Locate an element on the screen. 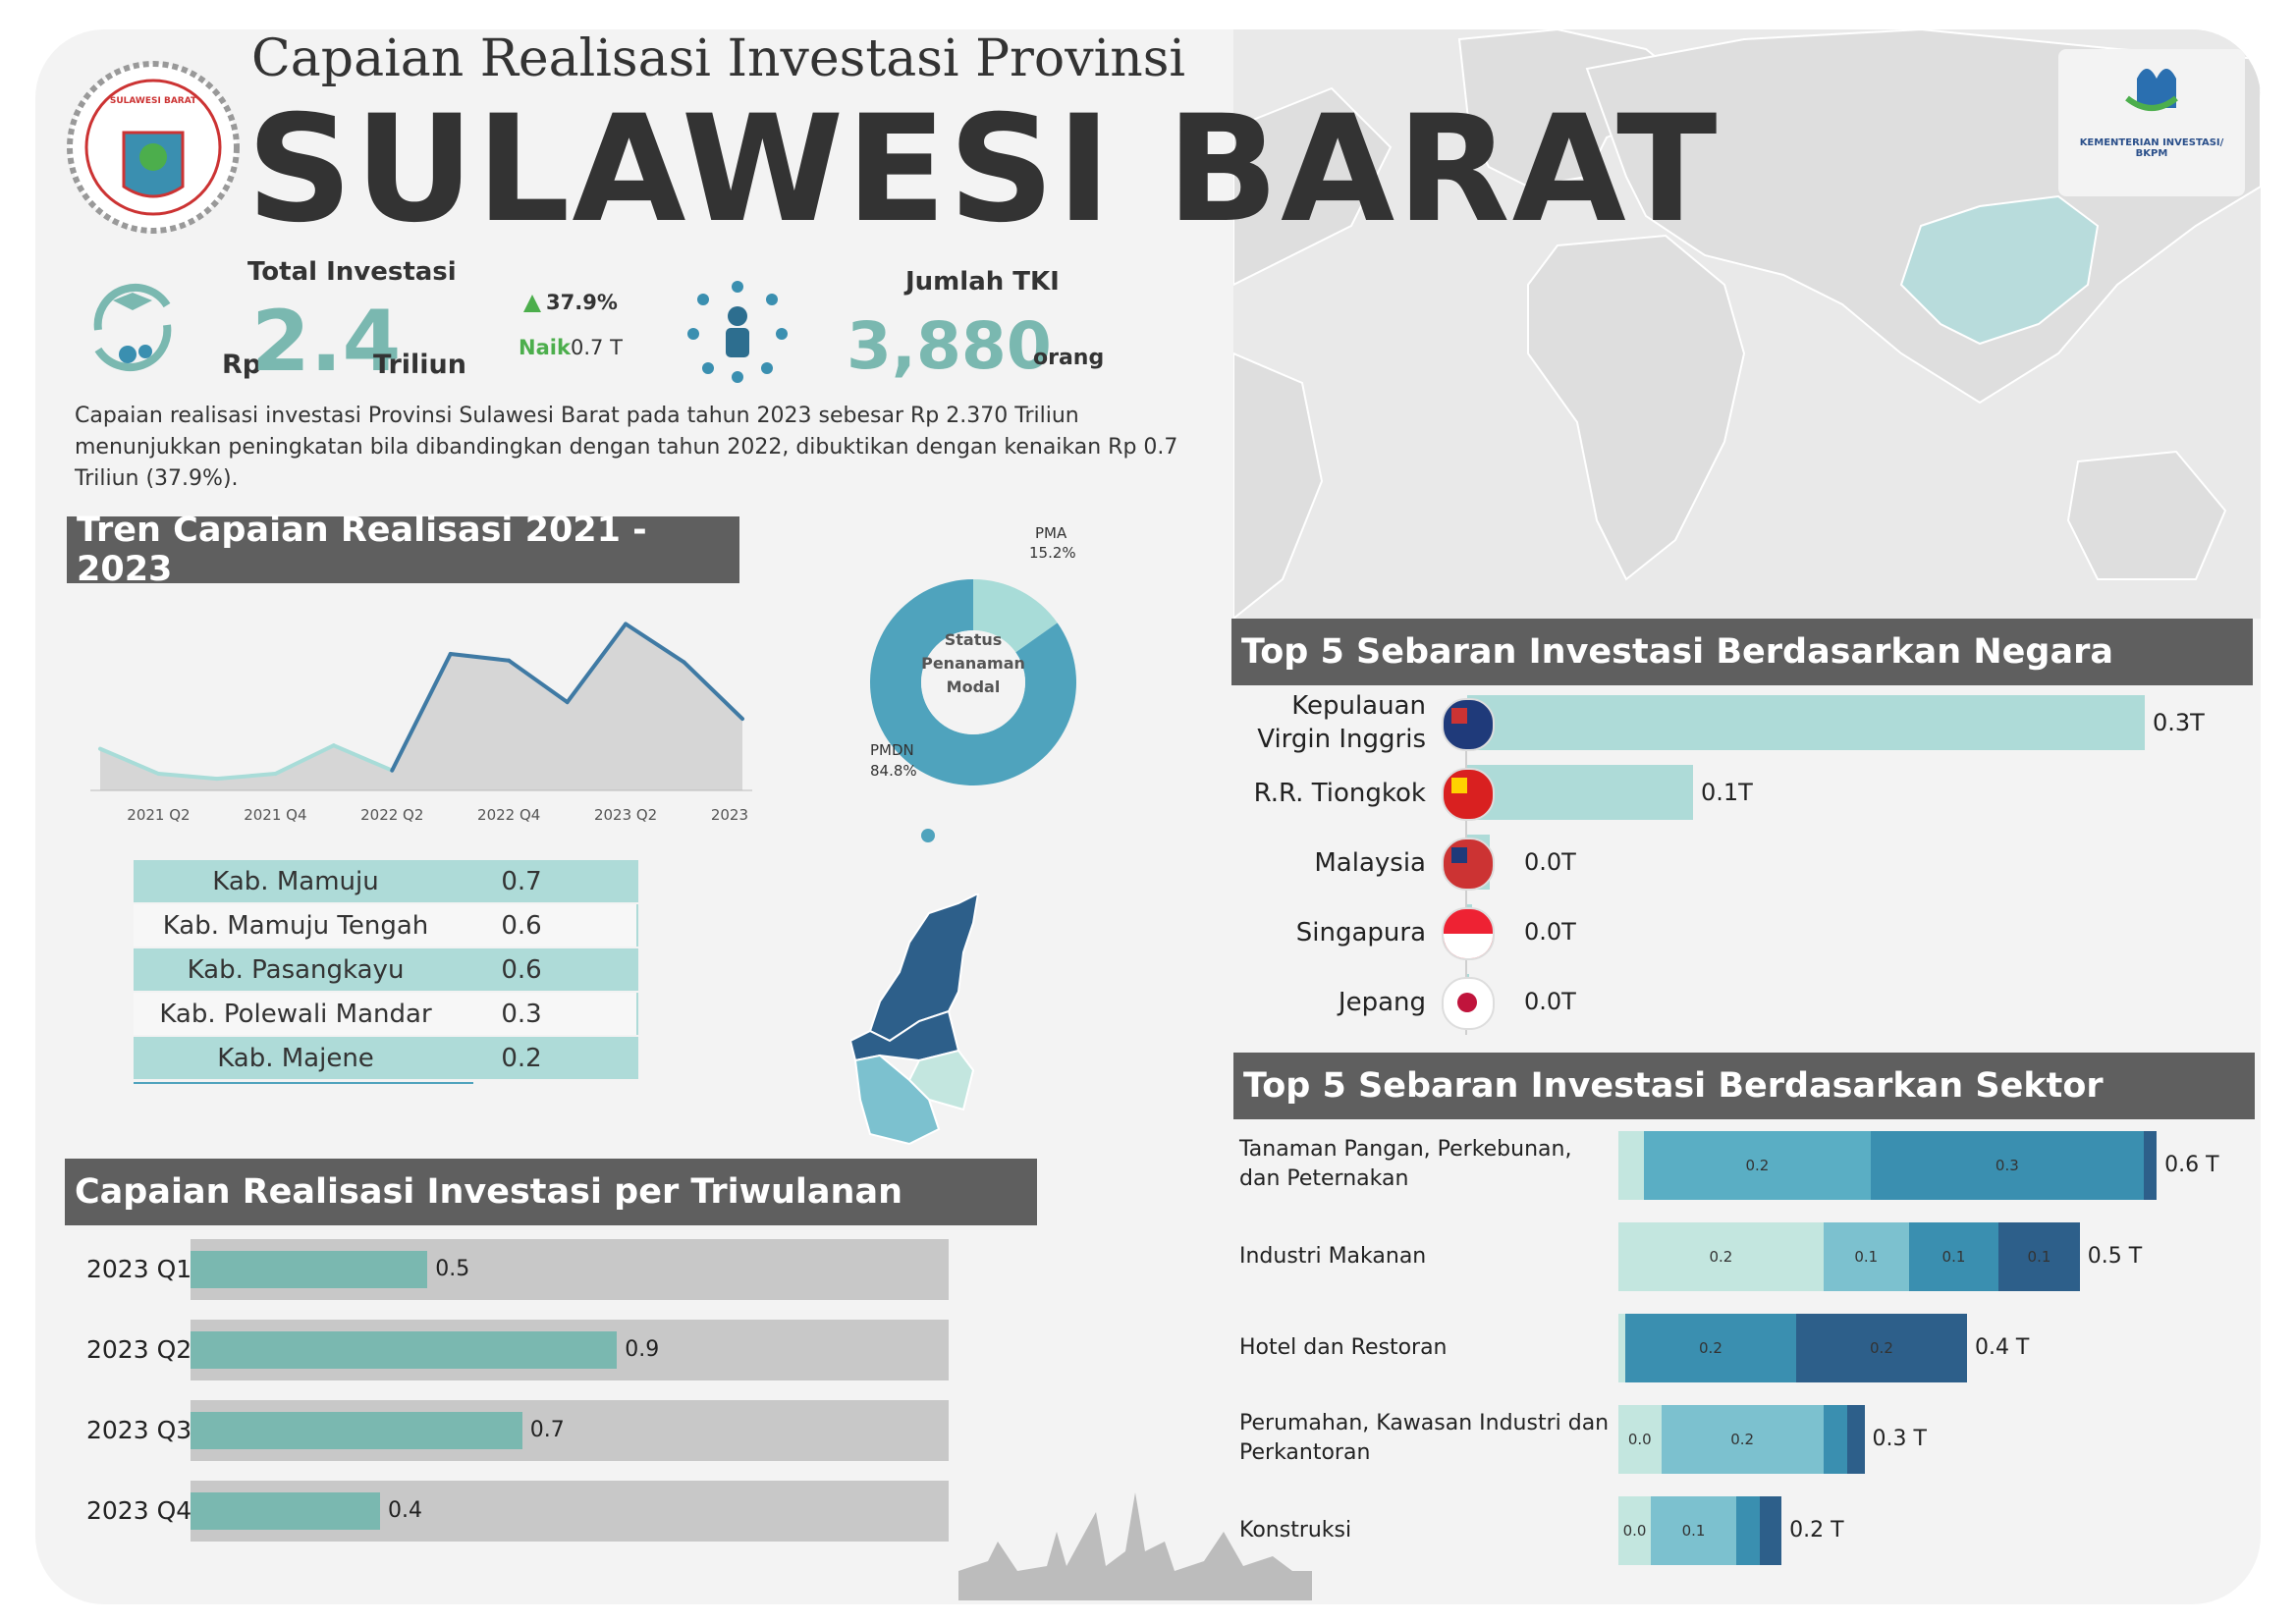  workforce-icon is located at coordinates (737, 329).